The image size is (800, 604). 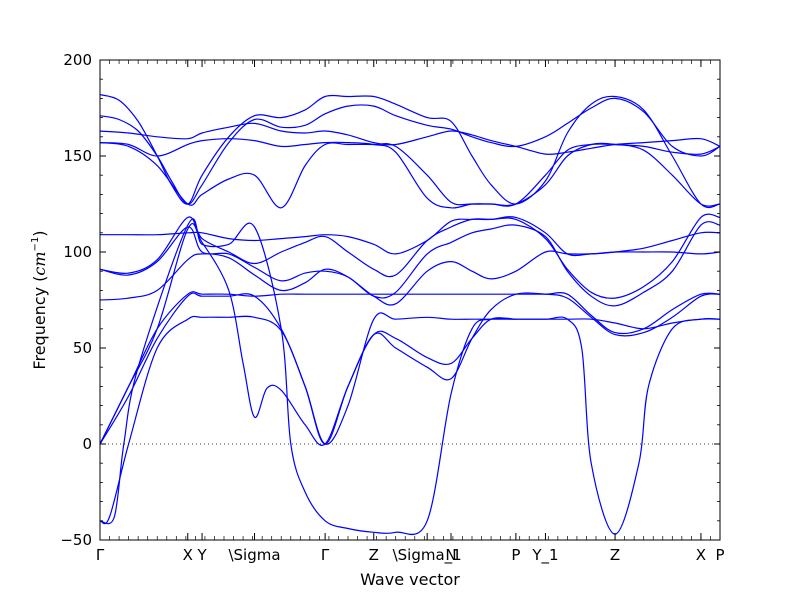 I want to click on x-axis-label: Wave vector, so click(x=410, y=579).